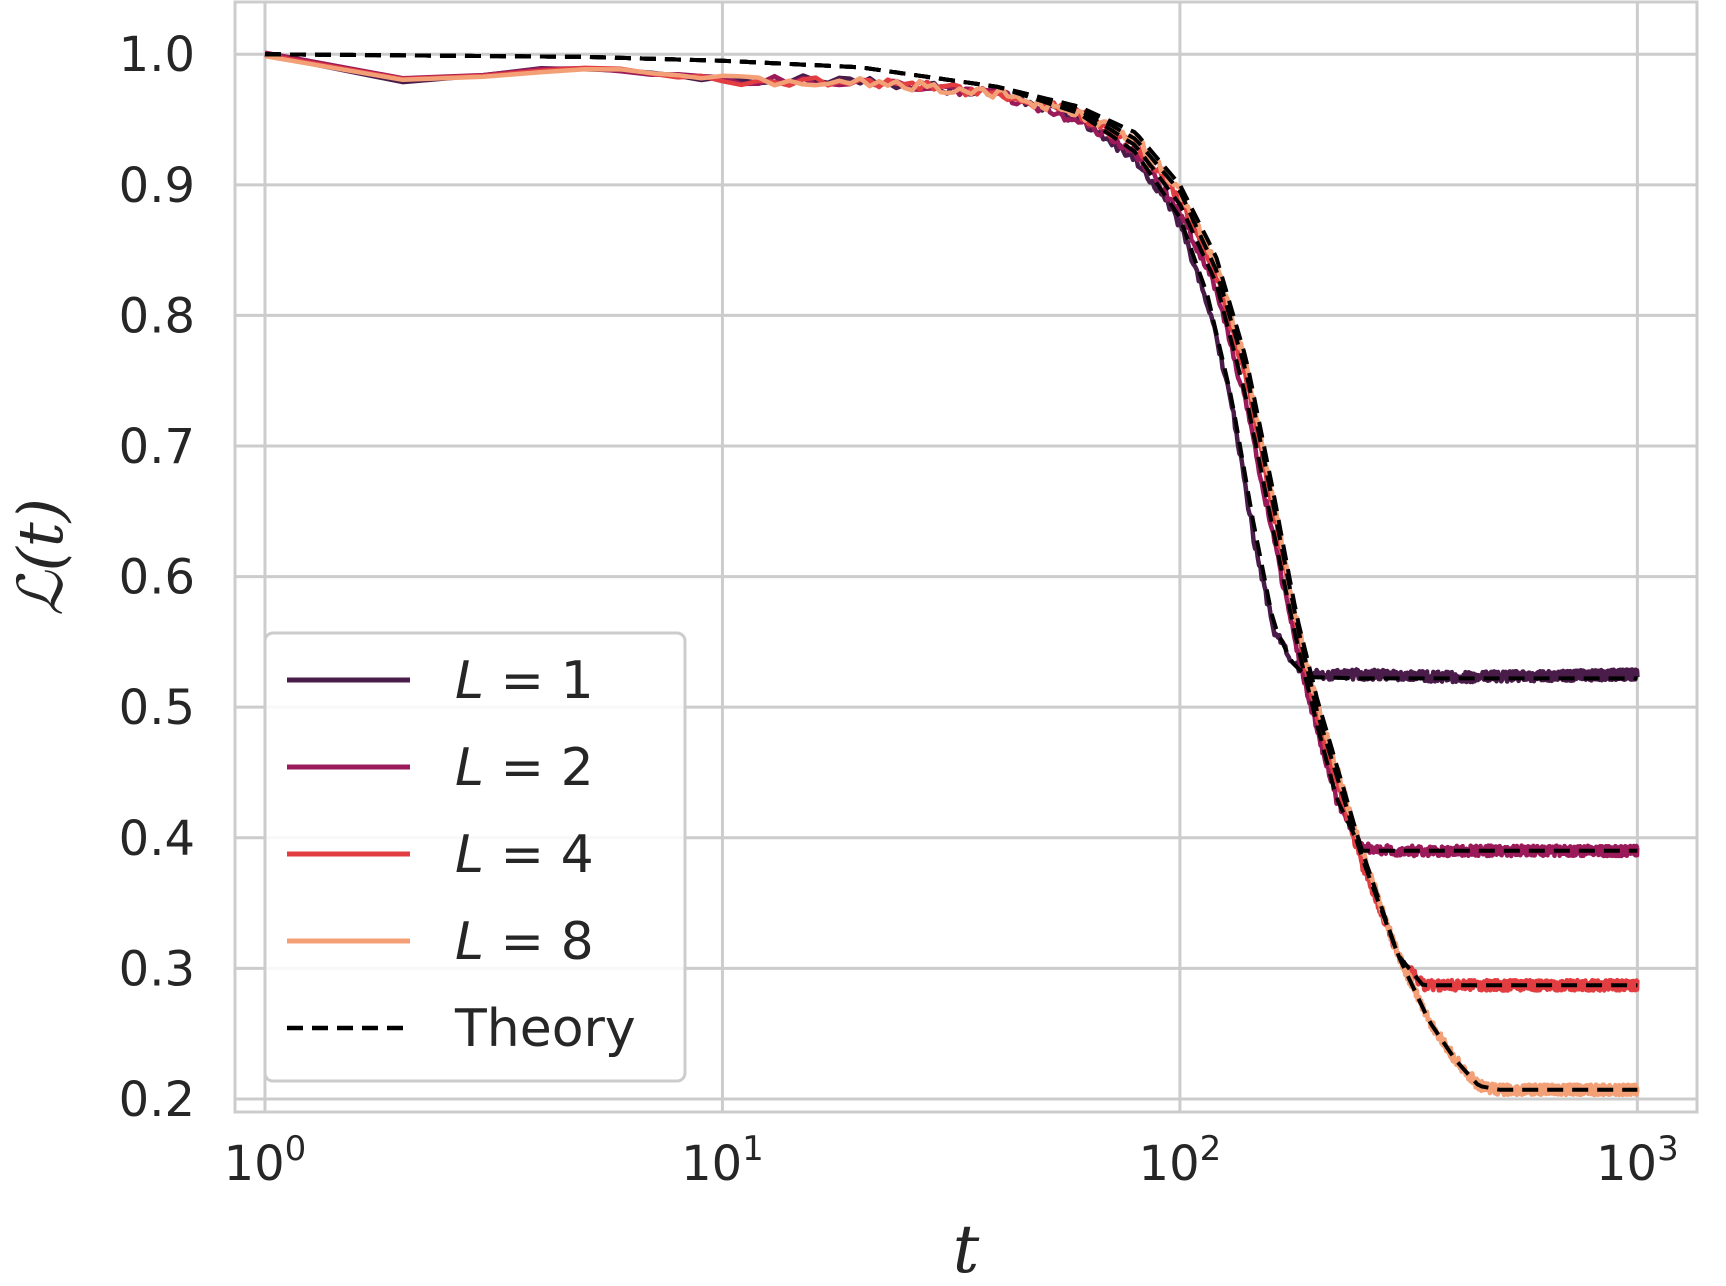 This screenshot has height=1286, width=1726. Describe the element at coordinates (577, 681) in the screenshot. I see `legend-value: 1` at that location.